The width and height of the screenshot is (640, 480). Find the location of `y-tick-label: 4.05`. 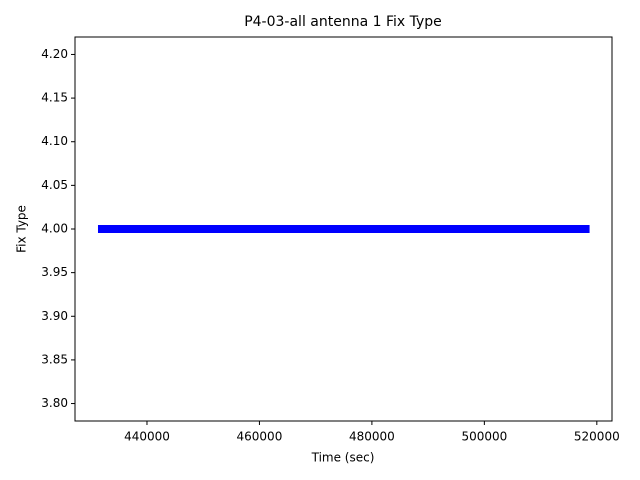

y-tick-label: 4.05 is located at coordinates (54, 185).